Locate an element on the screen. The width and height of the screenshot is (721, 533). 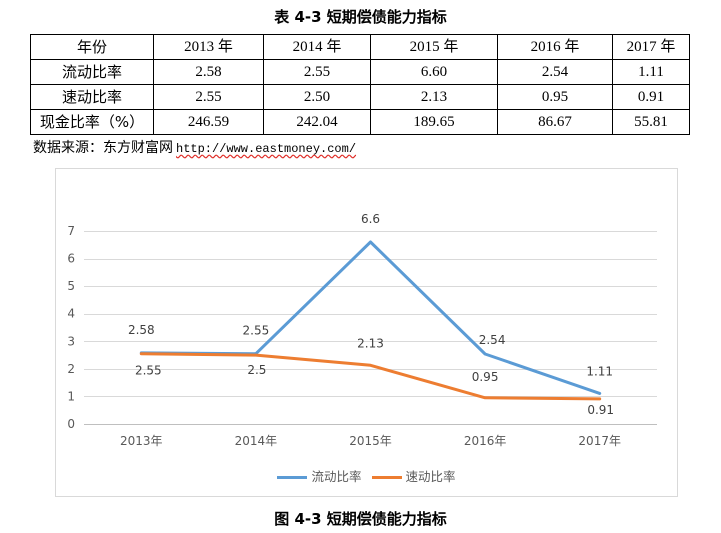
table-row-current-ratio: 流动比率 2.58 2.55 6.60 2.54 1.11 is located at coordinates (360, 72).